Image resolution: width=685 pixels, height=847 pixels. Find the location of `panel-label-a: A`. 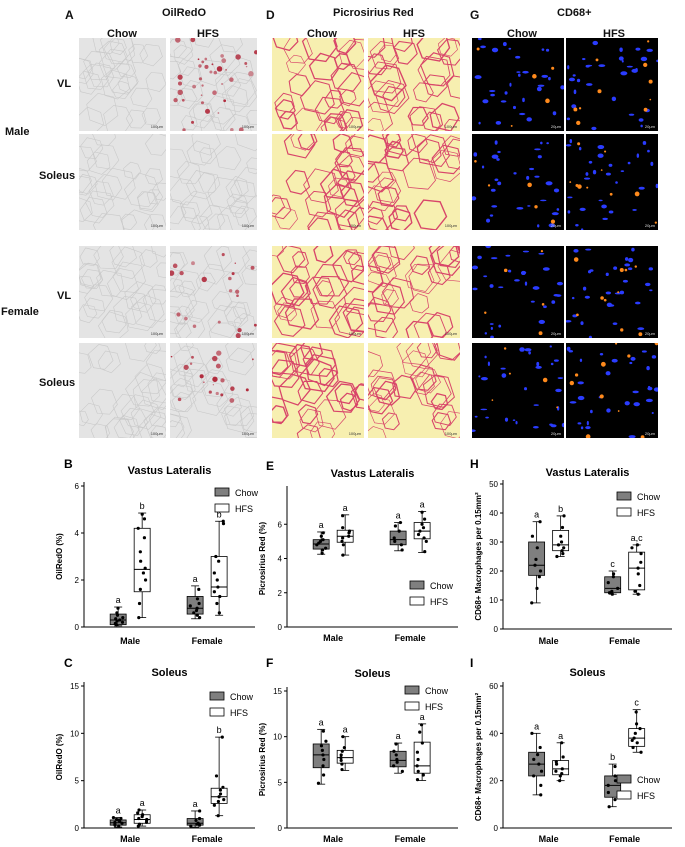

panel-label-a: A is located at coordinates (69, 15).